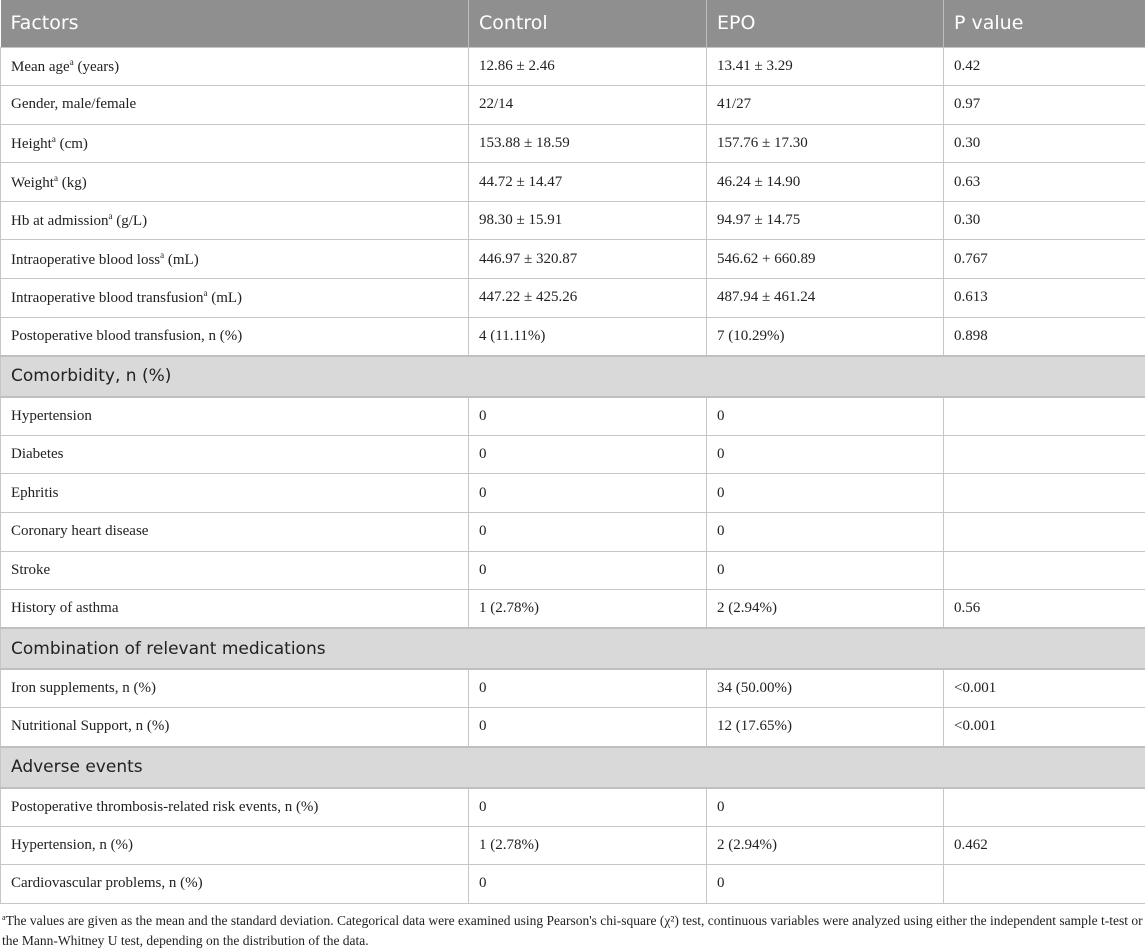 The width and height of the screenshot is (1145, 951). What do you see at coordinates (235, 143) in the screenshot?
I see `factor-cell: Heighta (cm)` at bounding box center [235, 143].